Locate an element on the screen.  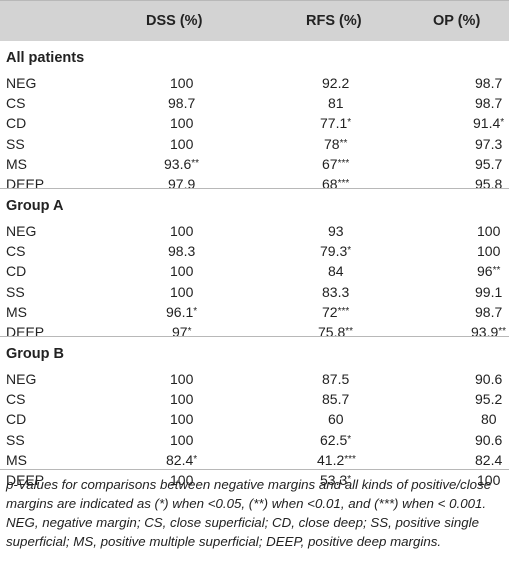
table-row: DEEP 97.9 68*** 95.8 is located at coordinates (254, 186).